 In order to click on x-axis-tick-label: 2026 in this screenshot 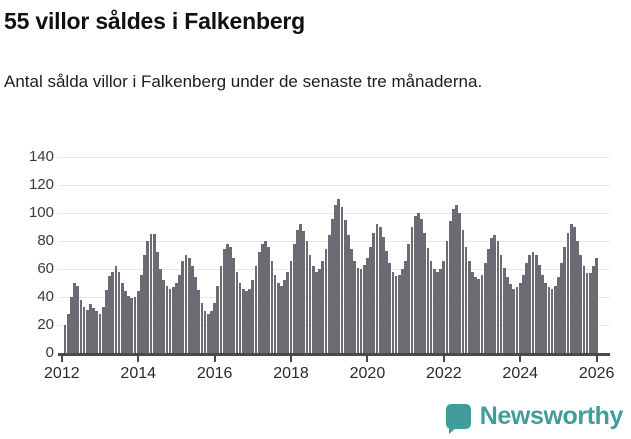, I will do `click(596, 373)`.